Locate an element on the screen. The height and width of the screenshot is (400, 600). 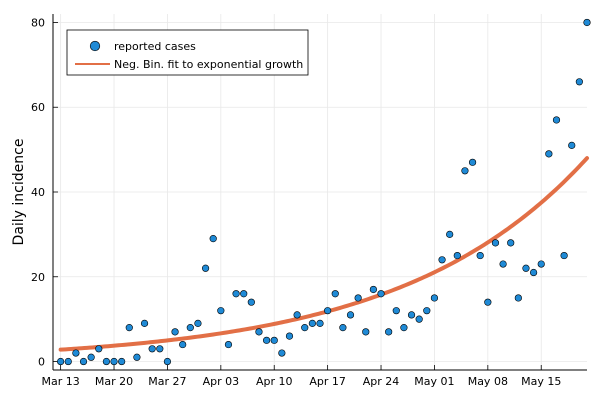
y-tick-label: 40 is located at coordinates (38, 192).